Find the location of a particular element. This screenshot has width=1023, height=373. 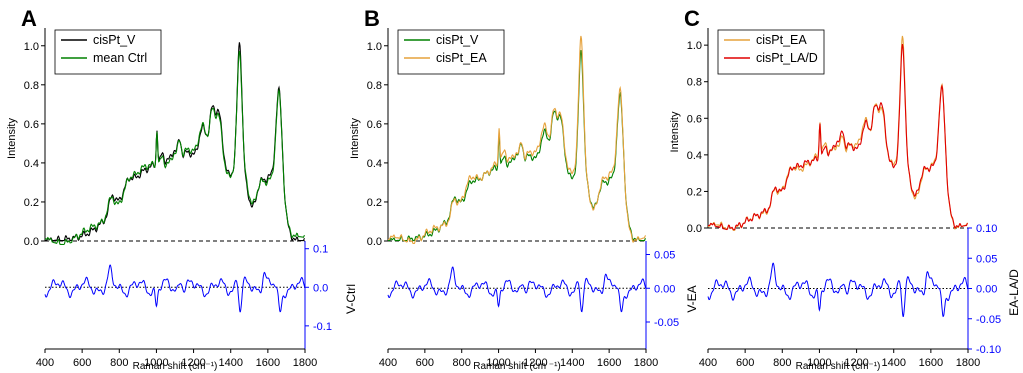

legend: cisPt_V cisPt_EA is located at coordinates (451, 52).